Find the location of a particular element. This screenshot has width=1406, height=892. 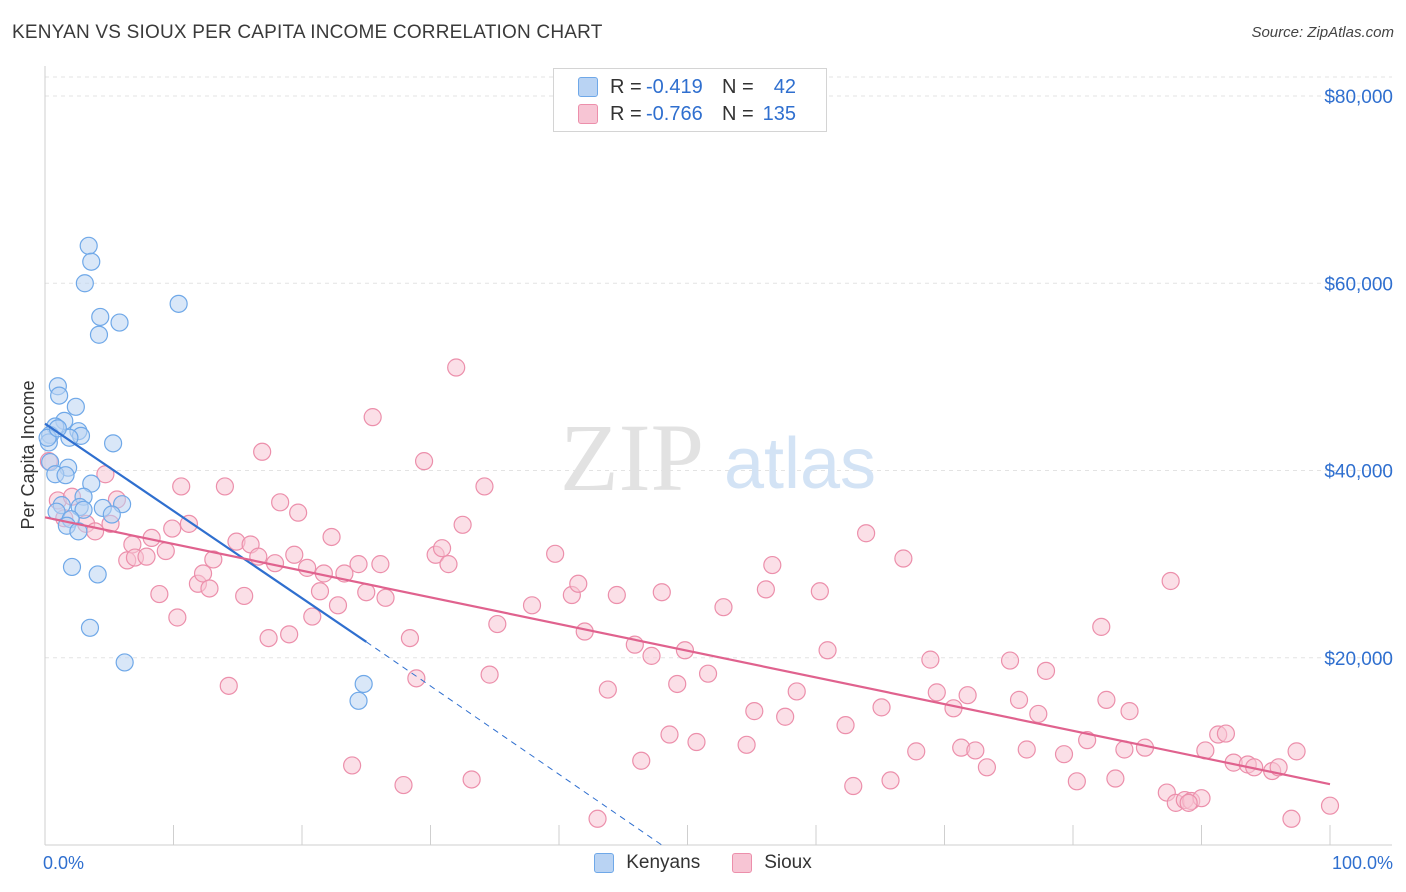

series-legend: Kenyans Sioux is located at coordinates (703, 863).